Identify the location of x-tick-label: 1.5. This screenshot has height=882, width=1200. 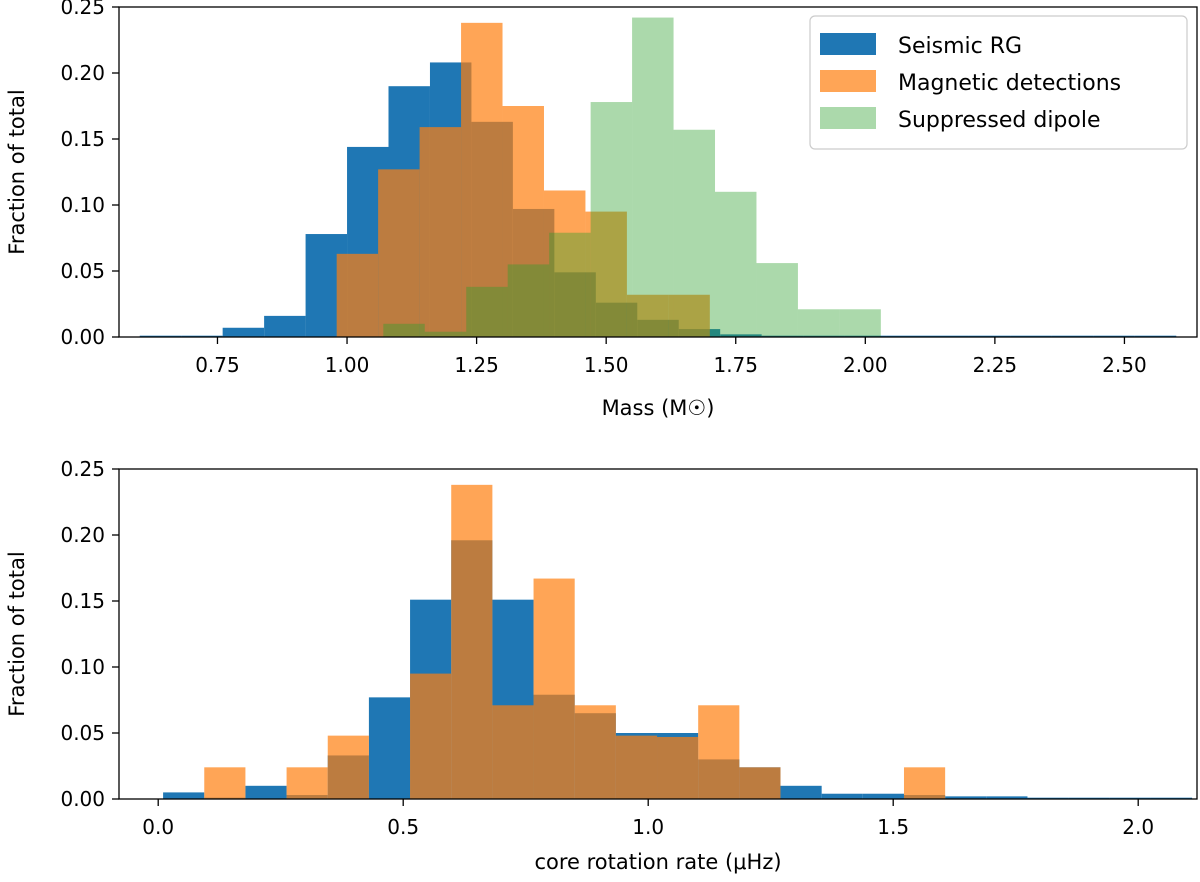
(893, 827).